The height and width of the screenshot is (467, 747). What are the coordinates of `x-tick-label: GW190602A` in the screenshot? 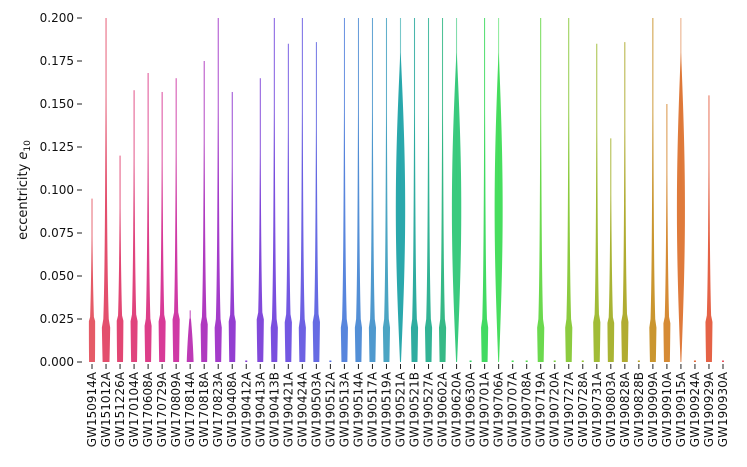 It's located at (443, 409).